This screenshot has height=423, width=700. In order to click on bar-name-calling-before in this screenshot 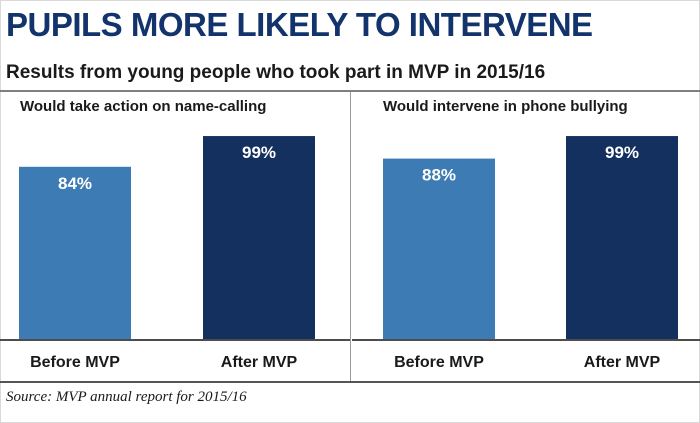, I will do `click(75, 252)`.